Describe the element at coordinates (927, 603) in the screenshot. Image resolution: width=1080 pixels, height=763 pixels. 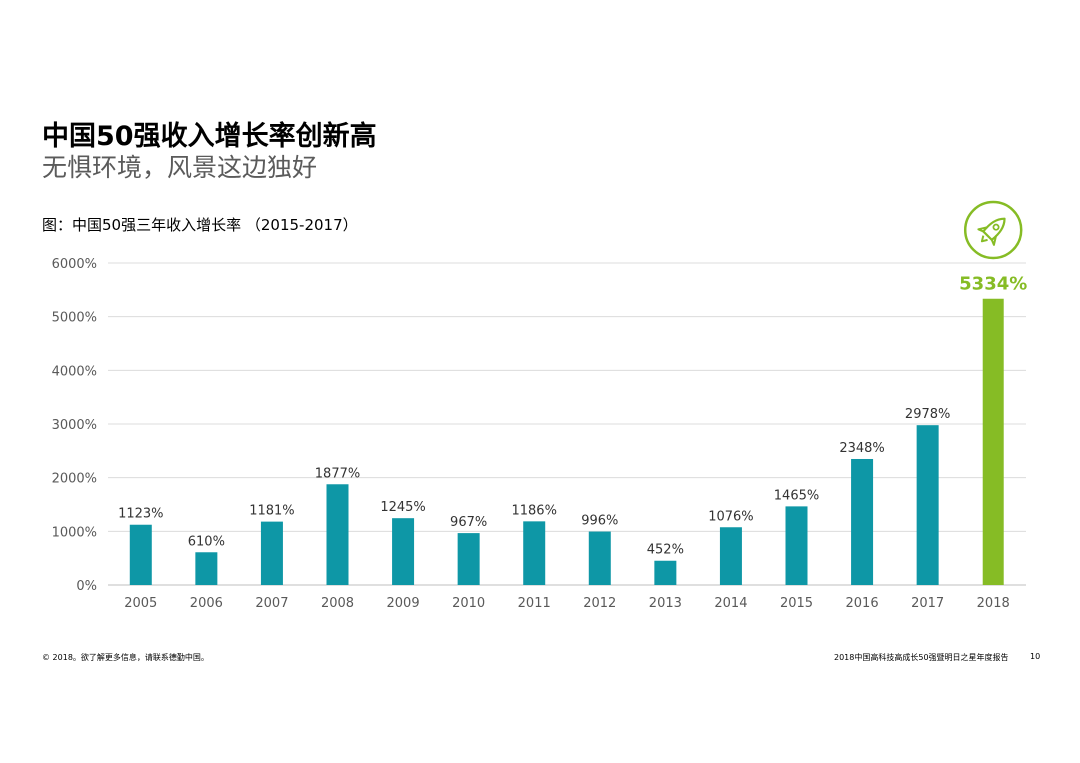
I see `x-tick-label: 2017` at that location.